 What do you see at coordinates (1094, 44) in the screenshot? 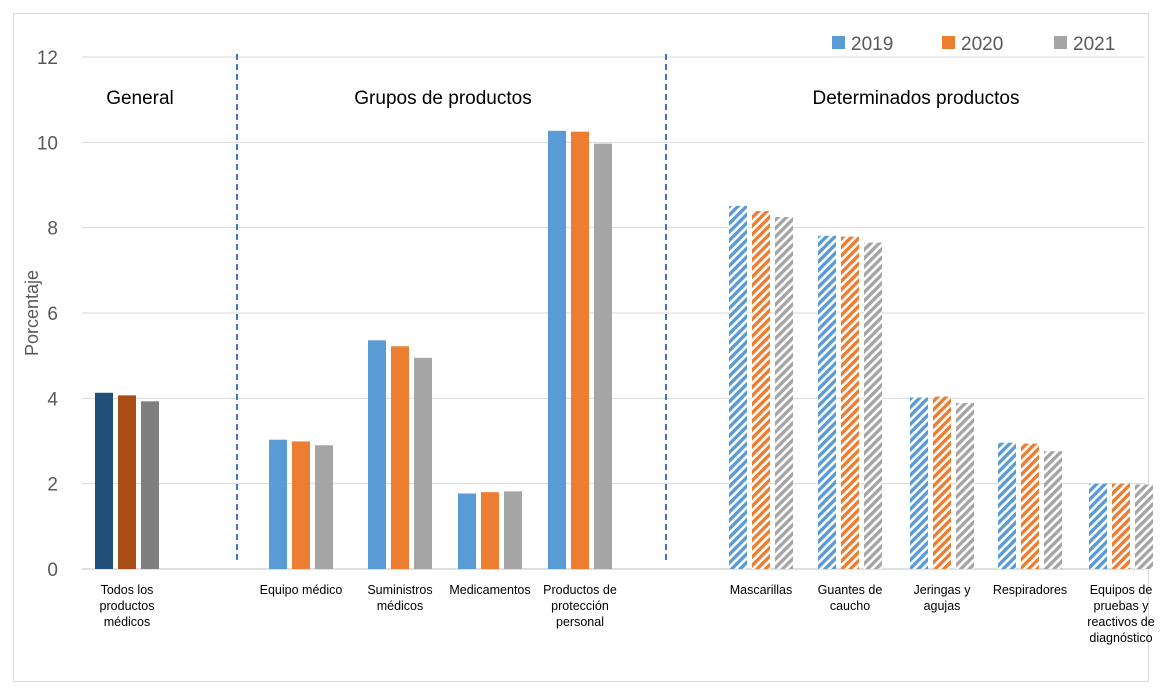
I see `legend-label: 2021` at bounding box center [1094, 44].